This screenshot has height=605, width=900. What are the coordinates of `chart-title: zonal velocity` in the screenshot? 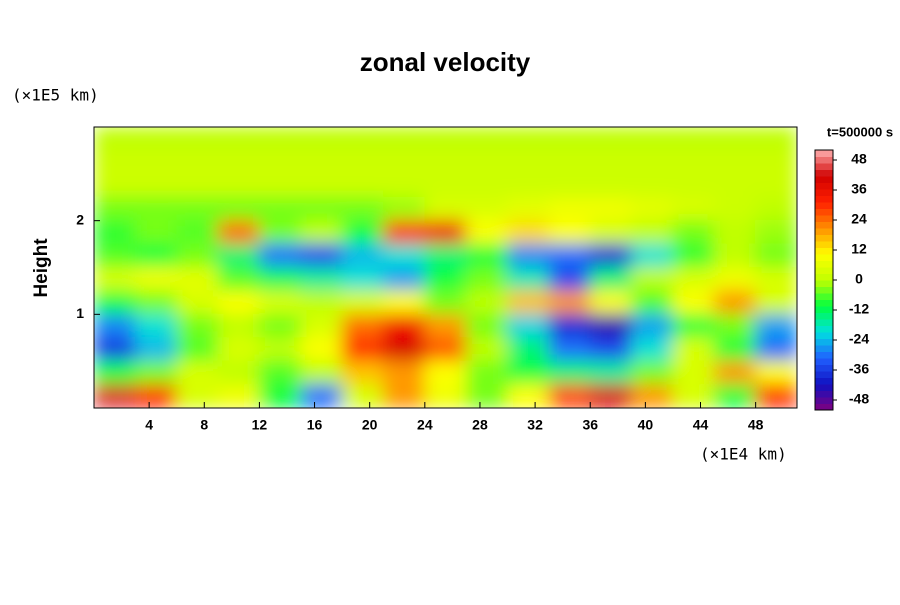 It's located at (445, 62).